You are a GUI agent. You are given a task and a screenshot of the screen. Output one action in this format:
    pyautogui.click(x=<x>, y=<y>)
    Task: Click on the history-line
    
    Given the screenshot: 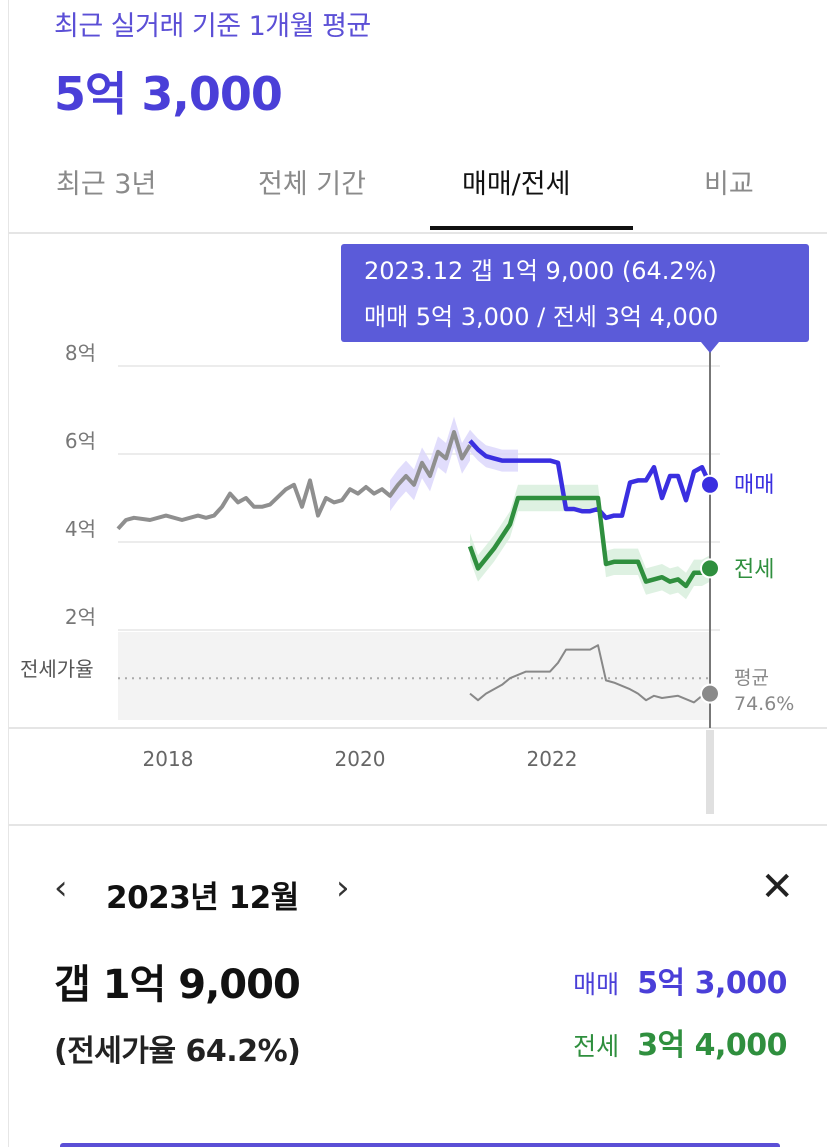 What is the action you would take?
    pyautogui.click(x=294, y=480)
    